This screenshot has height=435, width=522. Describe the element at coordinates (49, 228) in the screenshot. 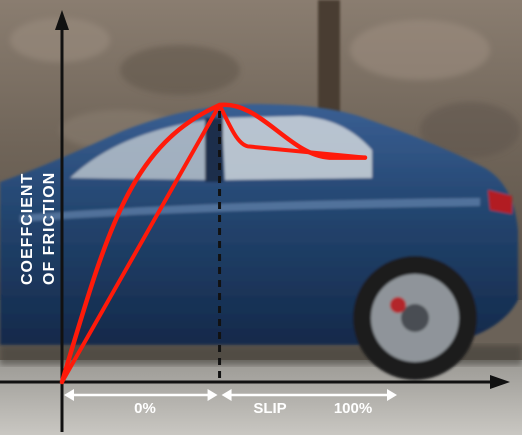

I see `y-axis-label-line-2: OF FRICTION` at that location.